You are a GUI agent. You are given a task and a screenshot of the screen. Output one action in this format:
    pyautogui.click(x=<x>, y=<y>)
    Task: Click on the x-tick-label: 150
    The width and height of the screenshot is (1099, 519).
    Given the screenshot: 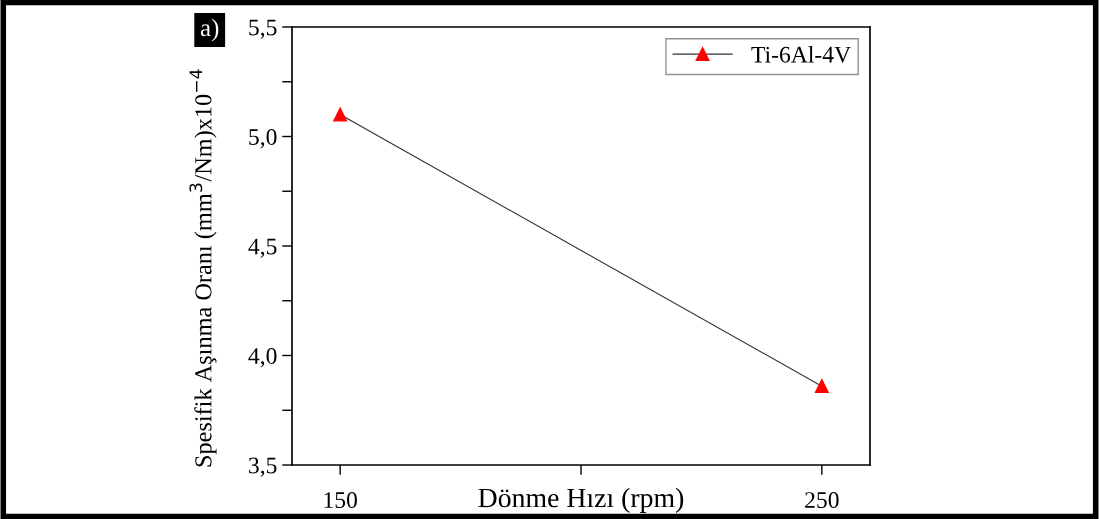 What is the action you would take?
    pyautogui.click(x=340, y=500)
    